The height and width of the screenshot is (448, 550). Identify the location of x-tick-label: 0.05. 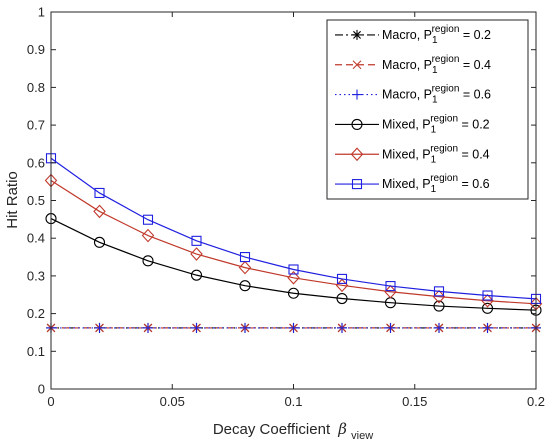
(172, 401).